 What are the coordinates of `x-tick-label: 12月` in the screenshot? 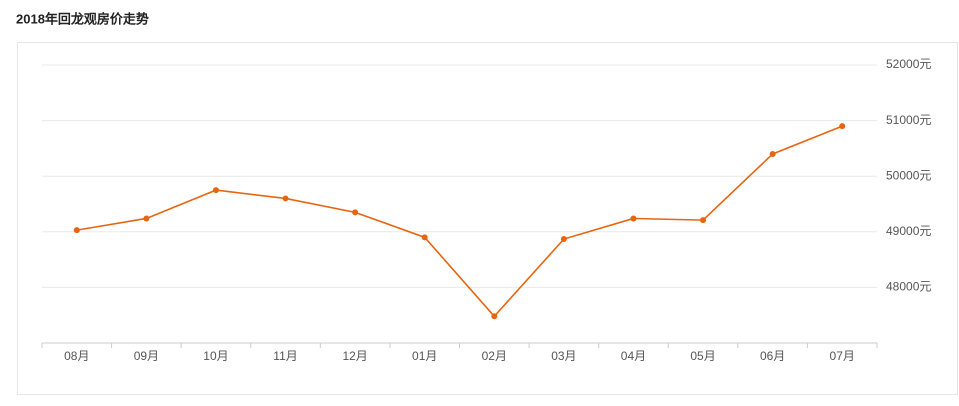 It's located at (354, 356).